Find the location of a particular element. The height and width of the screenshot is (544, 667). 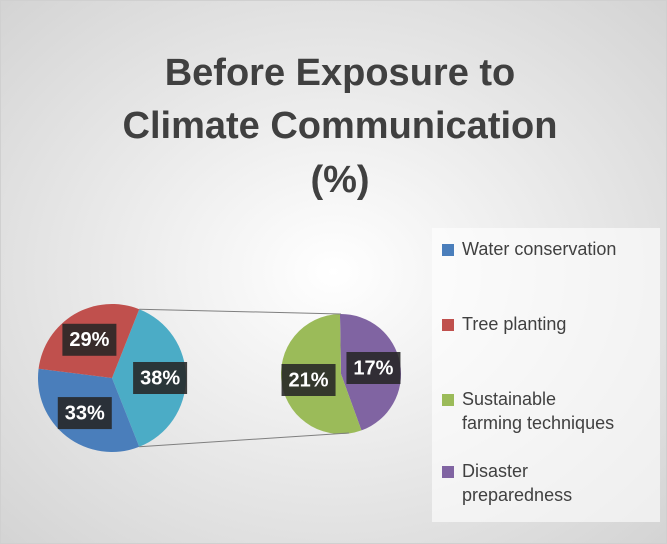

data-label: 21% is located at coordinates (309, 380).